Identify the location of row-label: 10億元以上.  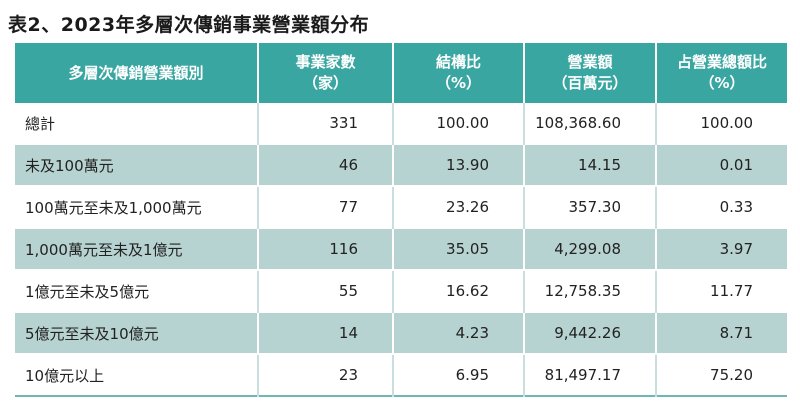
(137, 375).